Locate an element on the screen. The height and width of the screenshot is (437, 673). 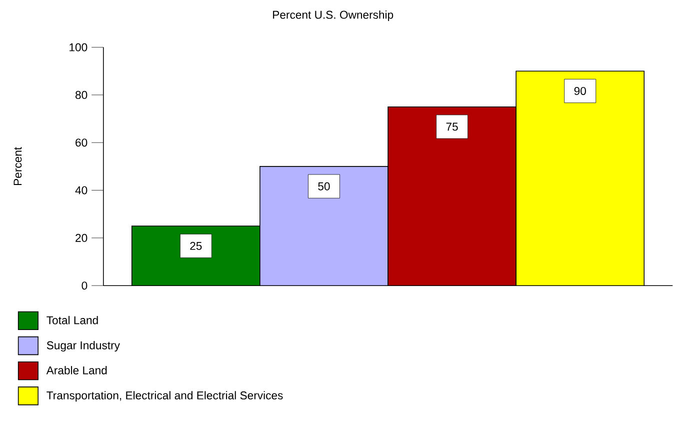
legend-label: Arable Land is located at coordinates (76, 370).